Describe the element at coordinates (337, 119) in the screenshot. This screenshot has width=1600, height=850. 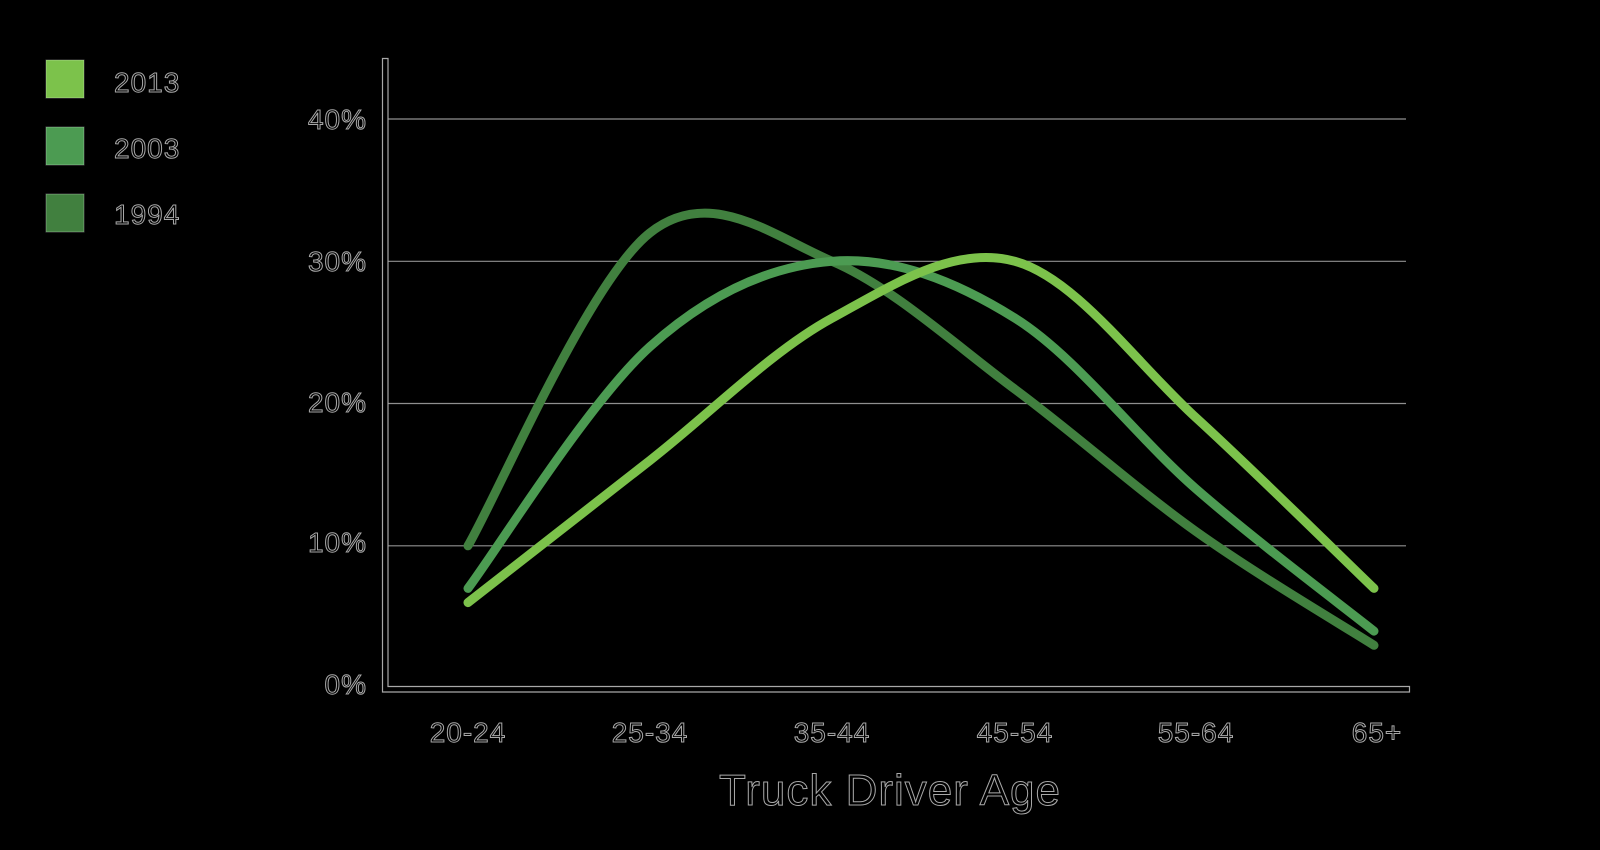
I see `y-tick-40: 40%` at that location.